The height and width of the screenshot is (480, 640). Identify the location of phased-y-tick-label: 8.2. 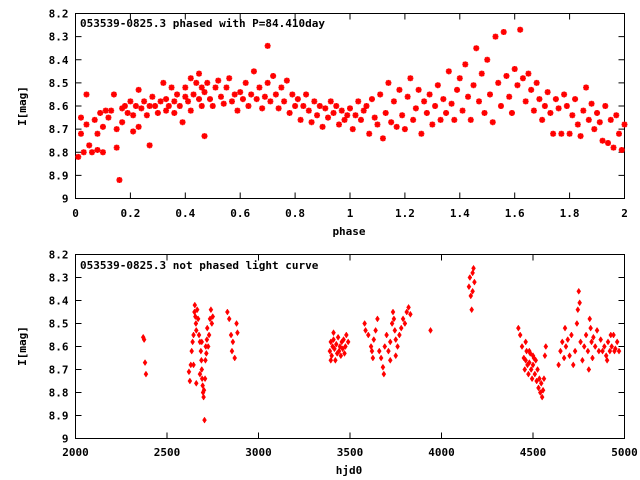
(59, 14).